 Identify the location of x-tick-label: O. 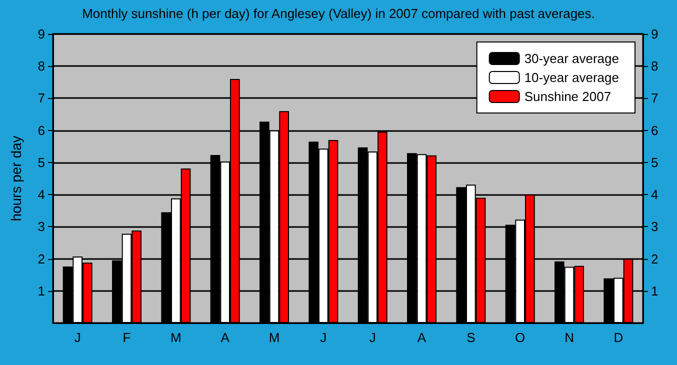
(520, 337).